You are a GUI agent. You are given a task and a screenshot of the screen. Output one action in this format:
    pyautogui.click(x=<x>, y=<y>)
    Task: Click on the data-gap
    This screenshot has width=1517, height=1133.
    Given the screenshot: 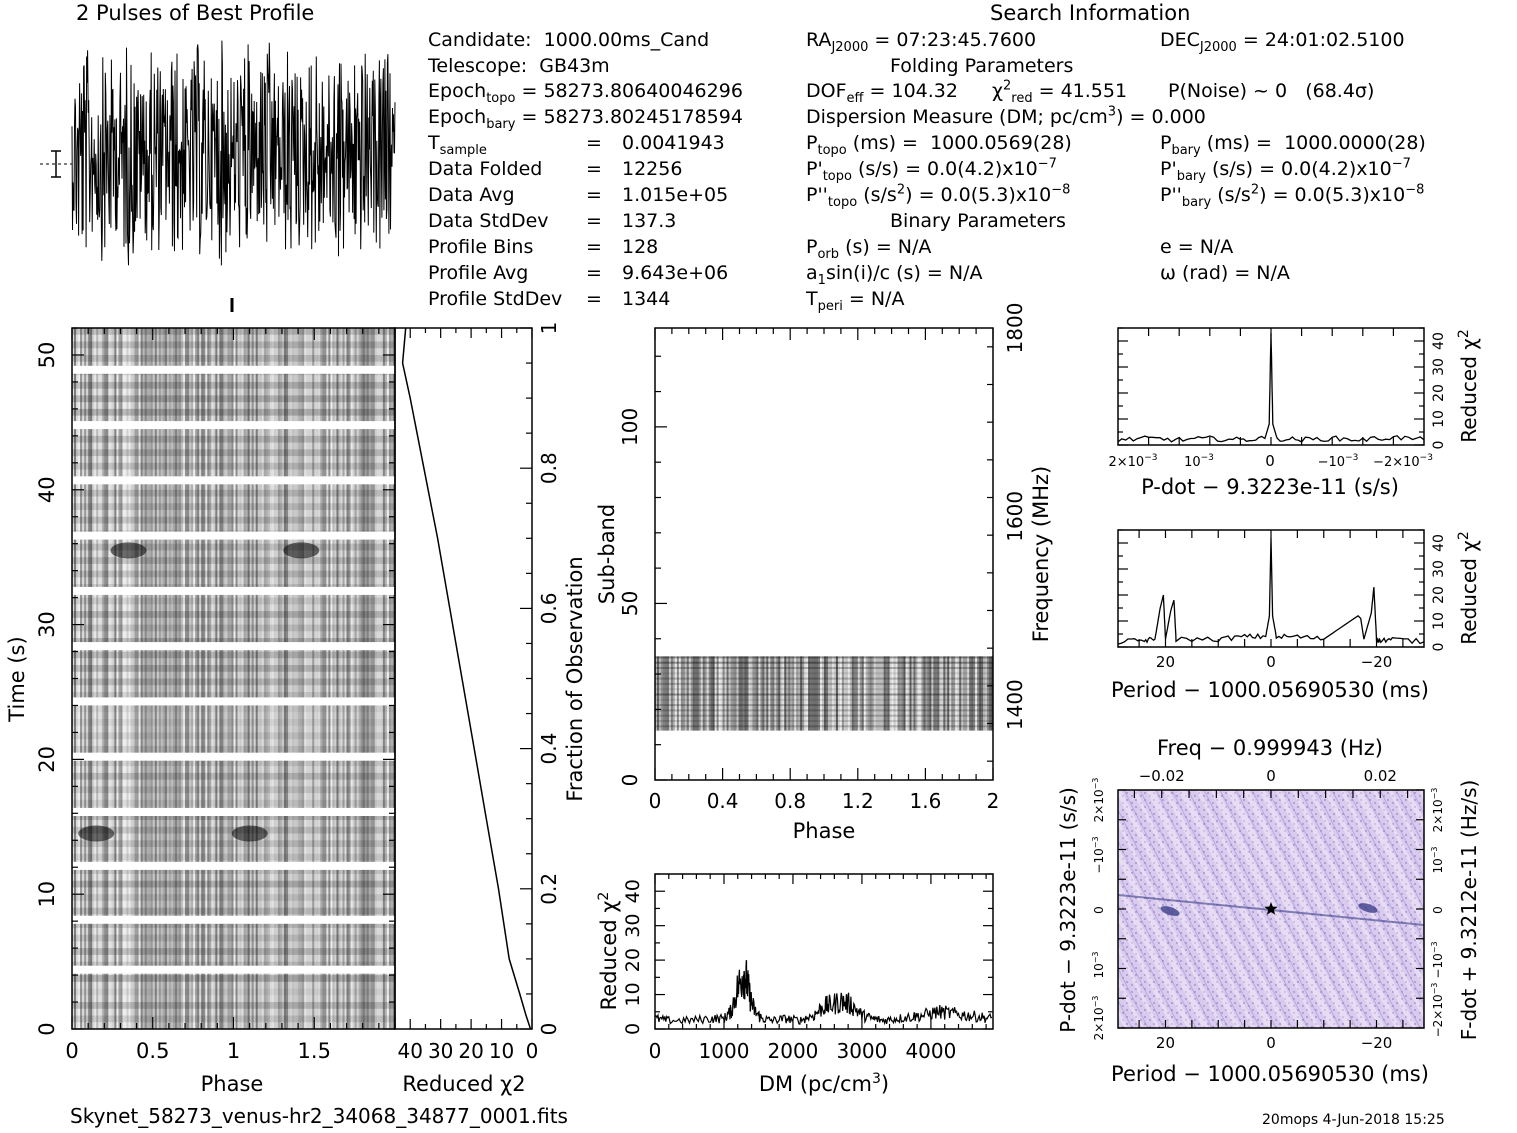 What is the action you would take?
    pyautogui.click(x=233, y=646)
    